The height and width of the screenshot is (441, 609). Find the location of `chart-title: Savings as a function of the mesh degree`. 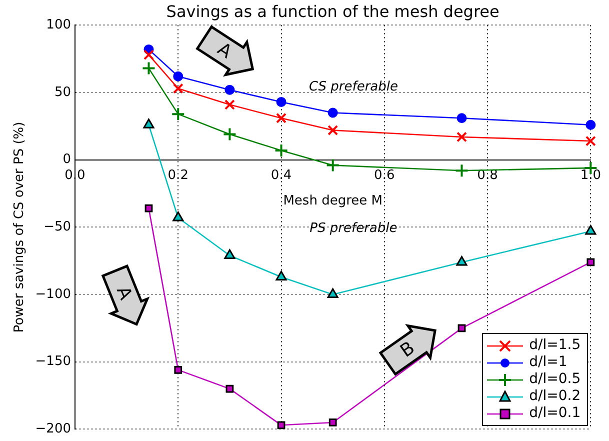

chart-title: Savings as a function of the mesh degree is located at coordinates (333, 11).